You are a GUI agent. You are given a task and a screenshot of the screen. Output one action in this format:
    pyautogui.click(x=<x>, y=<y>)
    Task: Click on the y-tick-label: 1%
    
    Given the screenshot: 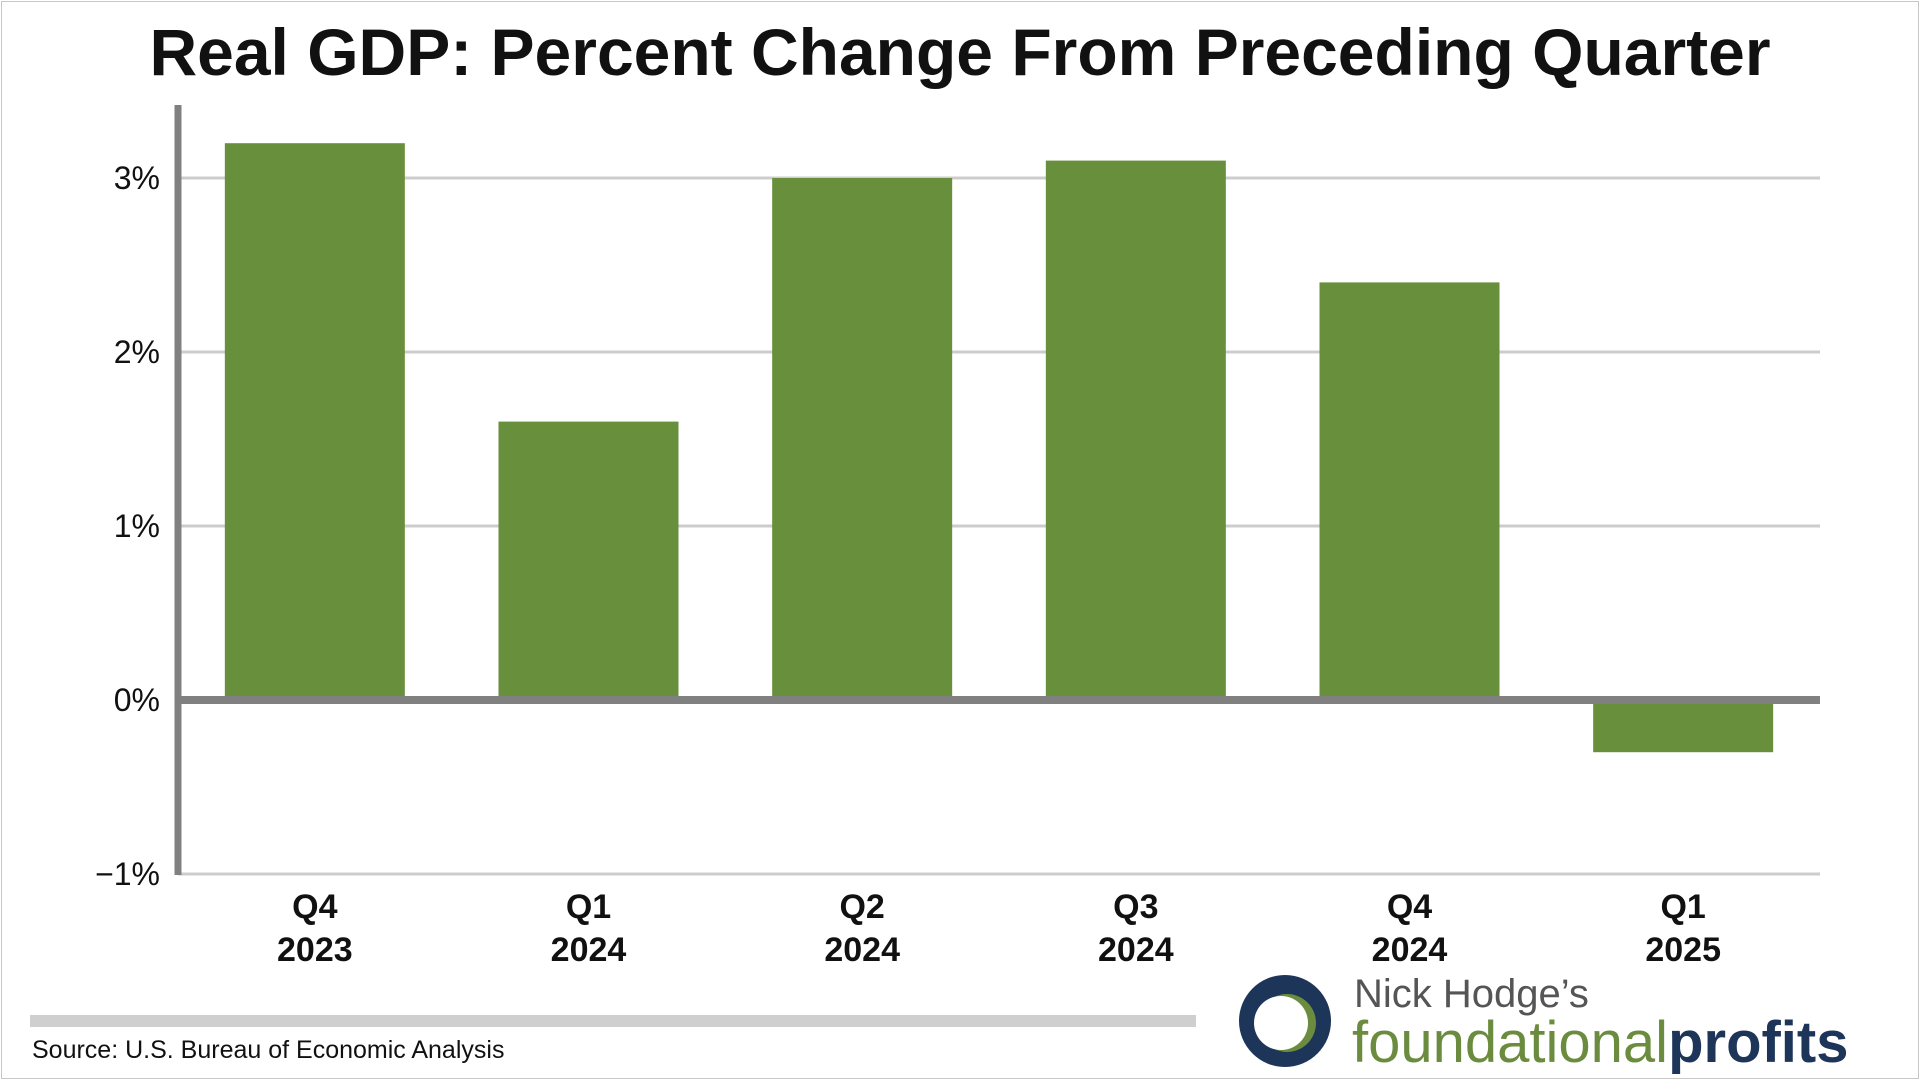 What is the action you would take?
    pyautogui.click(x=137, y=526)
    